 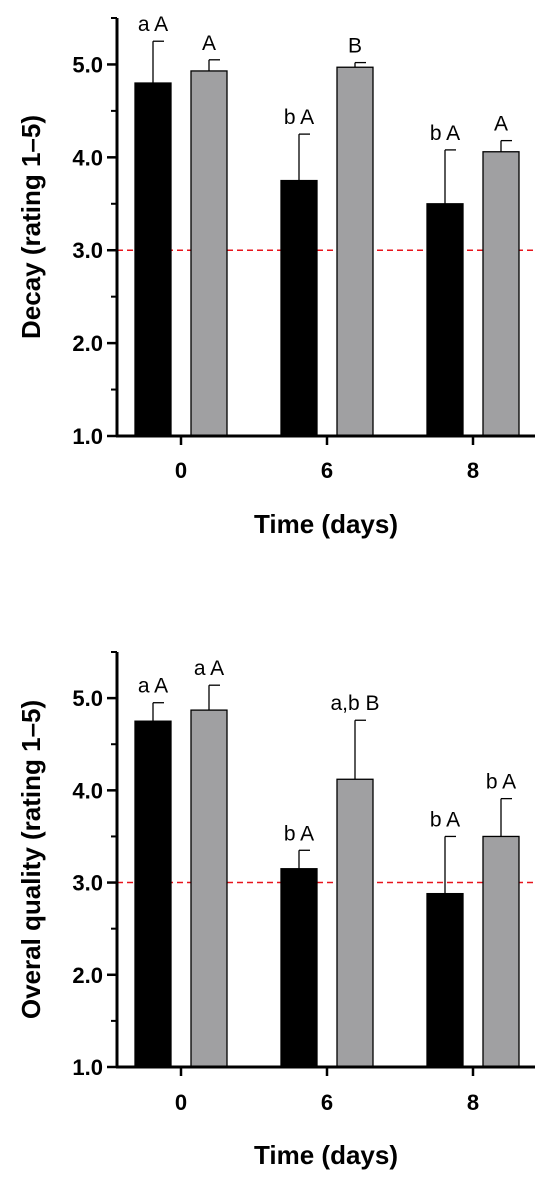 I want to click on bar-c1-g0-s0, so click(x=153, y=259).